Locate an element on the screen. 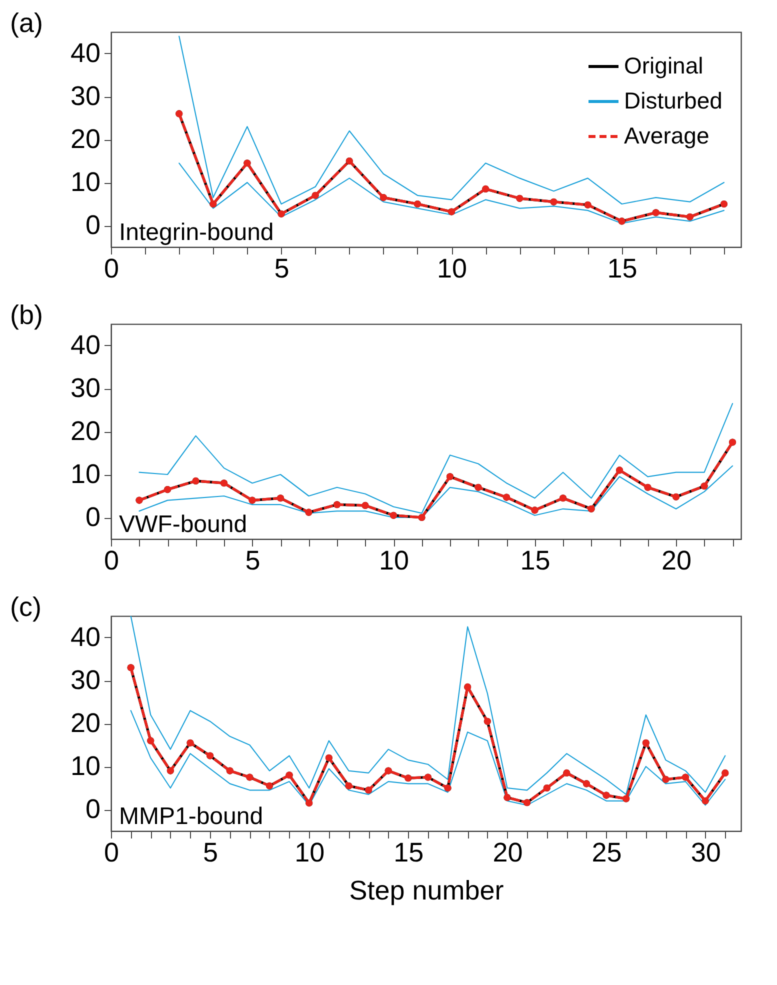 The height and width of the screenshot is (985, 777). annotation: MMP1-bound is located at coordinates (191, 816).